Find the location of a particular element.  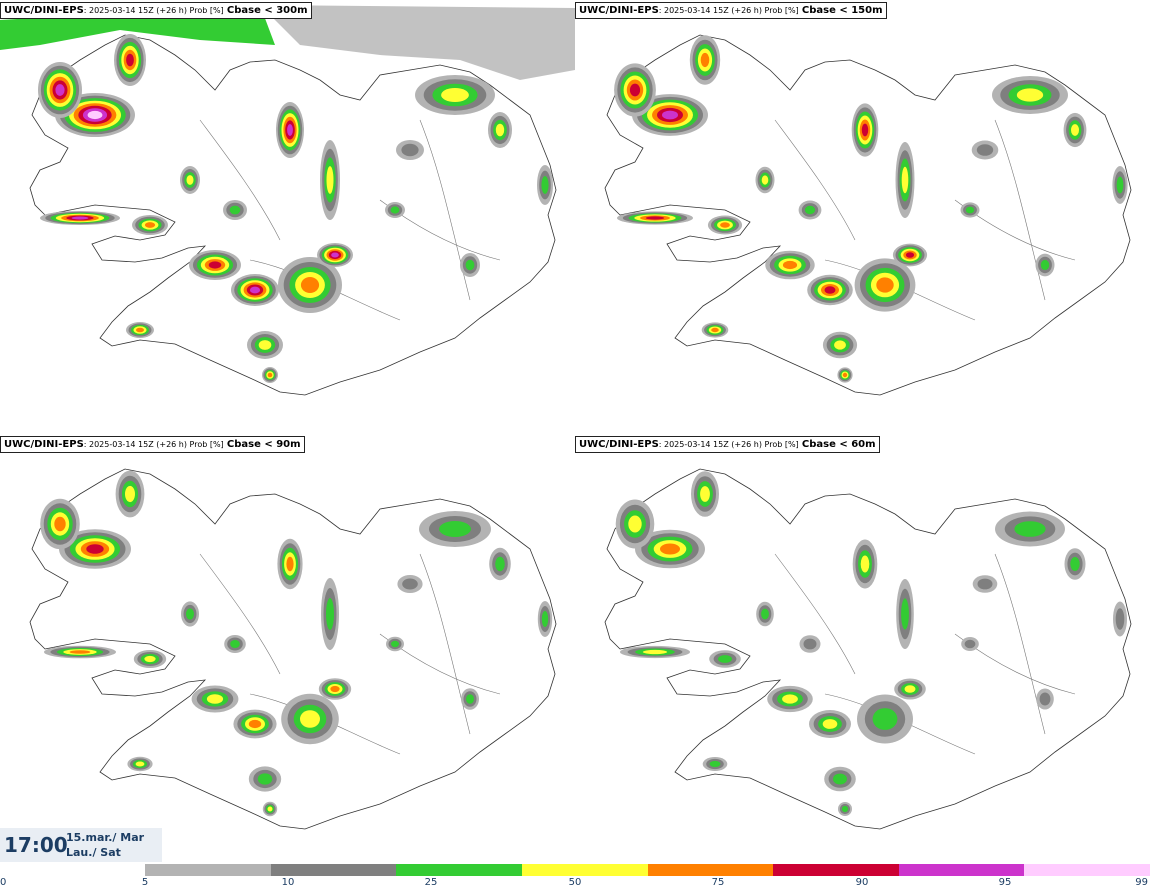

colorbar-tick-label: 95 is located at coordinates (1005, 882).